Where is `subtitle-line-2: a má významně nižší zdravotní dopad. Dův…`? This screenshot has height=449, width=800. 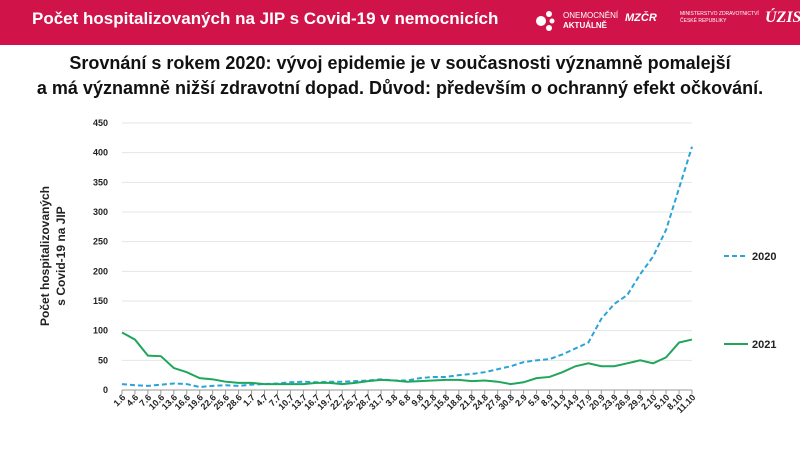 subtitle-line-2: a má významně nižší zdravotní dopad. Dův… is located at coordinates (400, 88).